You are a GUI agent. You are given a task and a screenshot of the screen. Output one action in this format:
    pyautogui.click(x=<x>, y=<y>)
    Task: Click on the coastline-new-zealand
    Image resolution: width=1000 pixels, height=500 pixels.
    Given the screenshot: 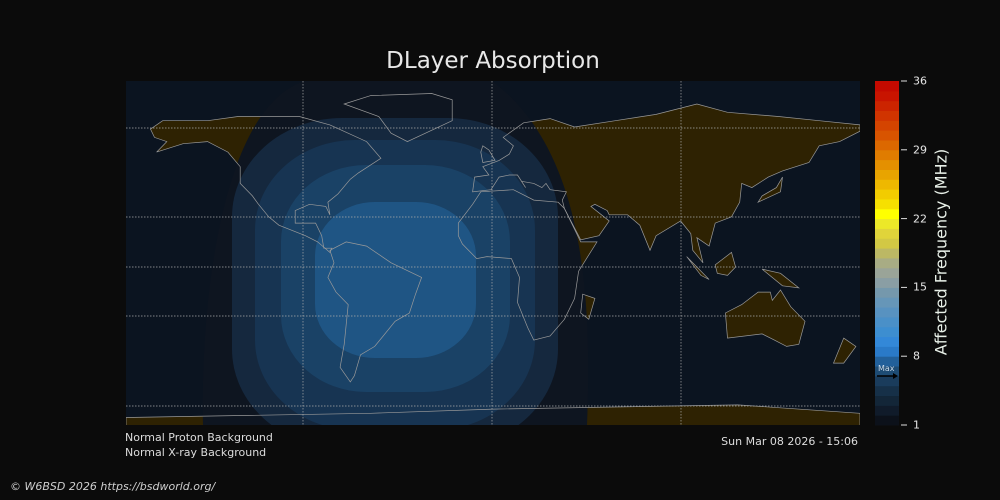 What is the action you would take?
    pyautogui.click(x=844, y=350)
    